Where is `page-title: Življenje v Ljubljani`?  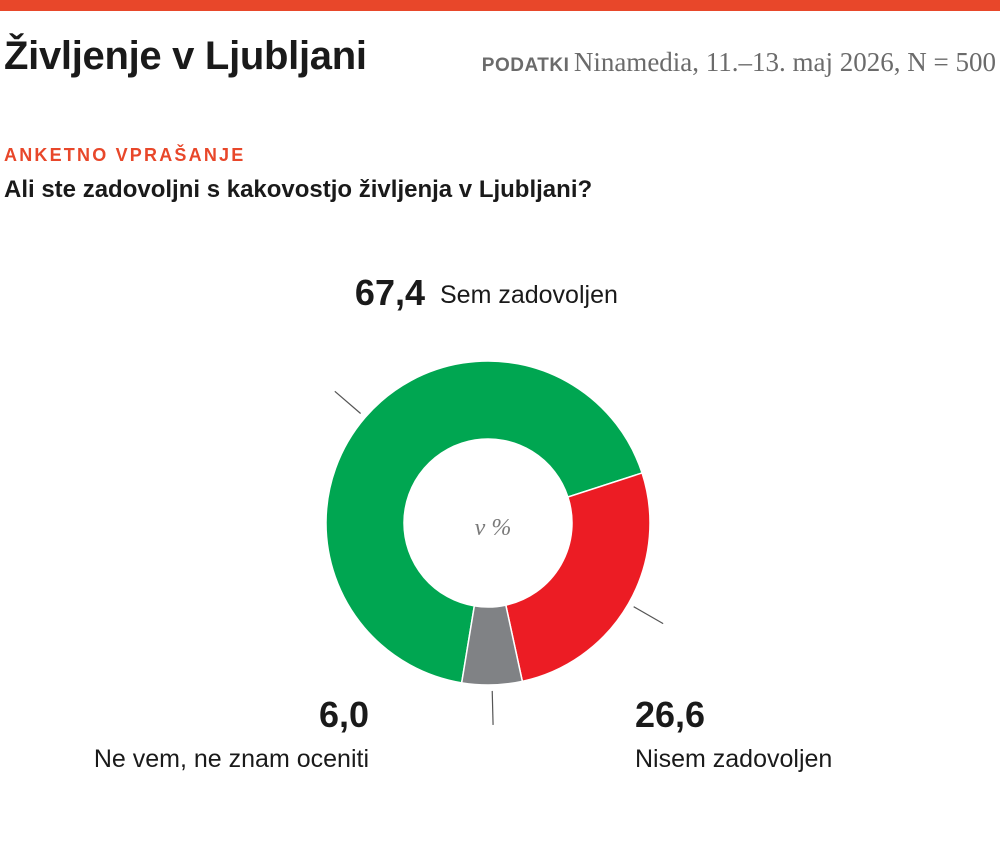 page-title: Življenje v Ljubljani is located at coordinates (185, 56).